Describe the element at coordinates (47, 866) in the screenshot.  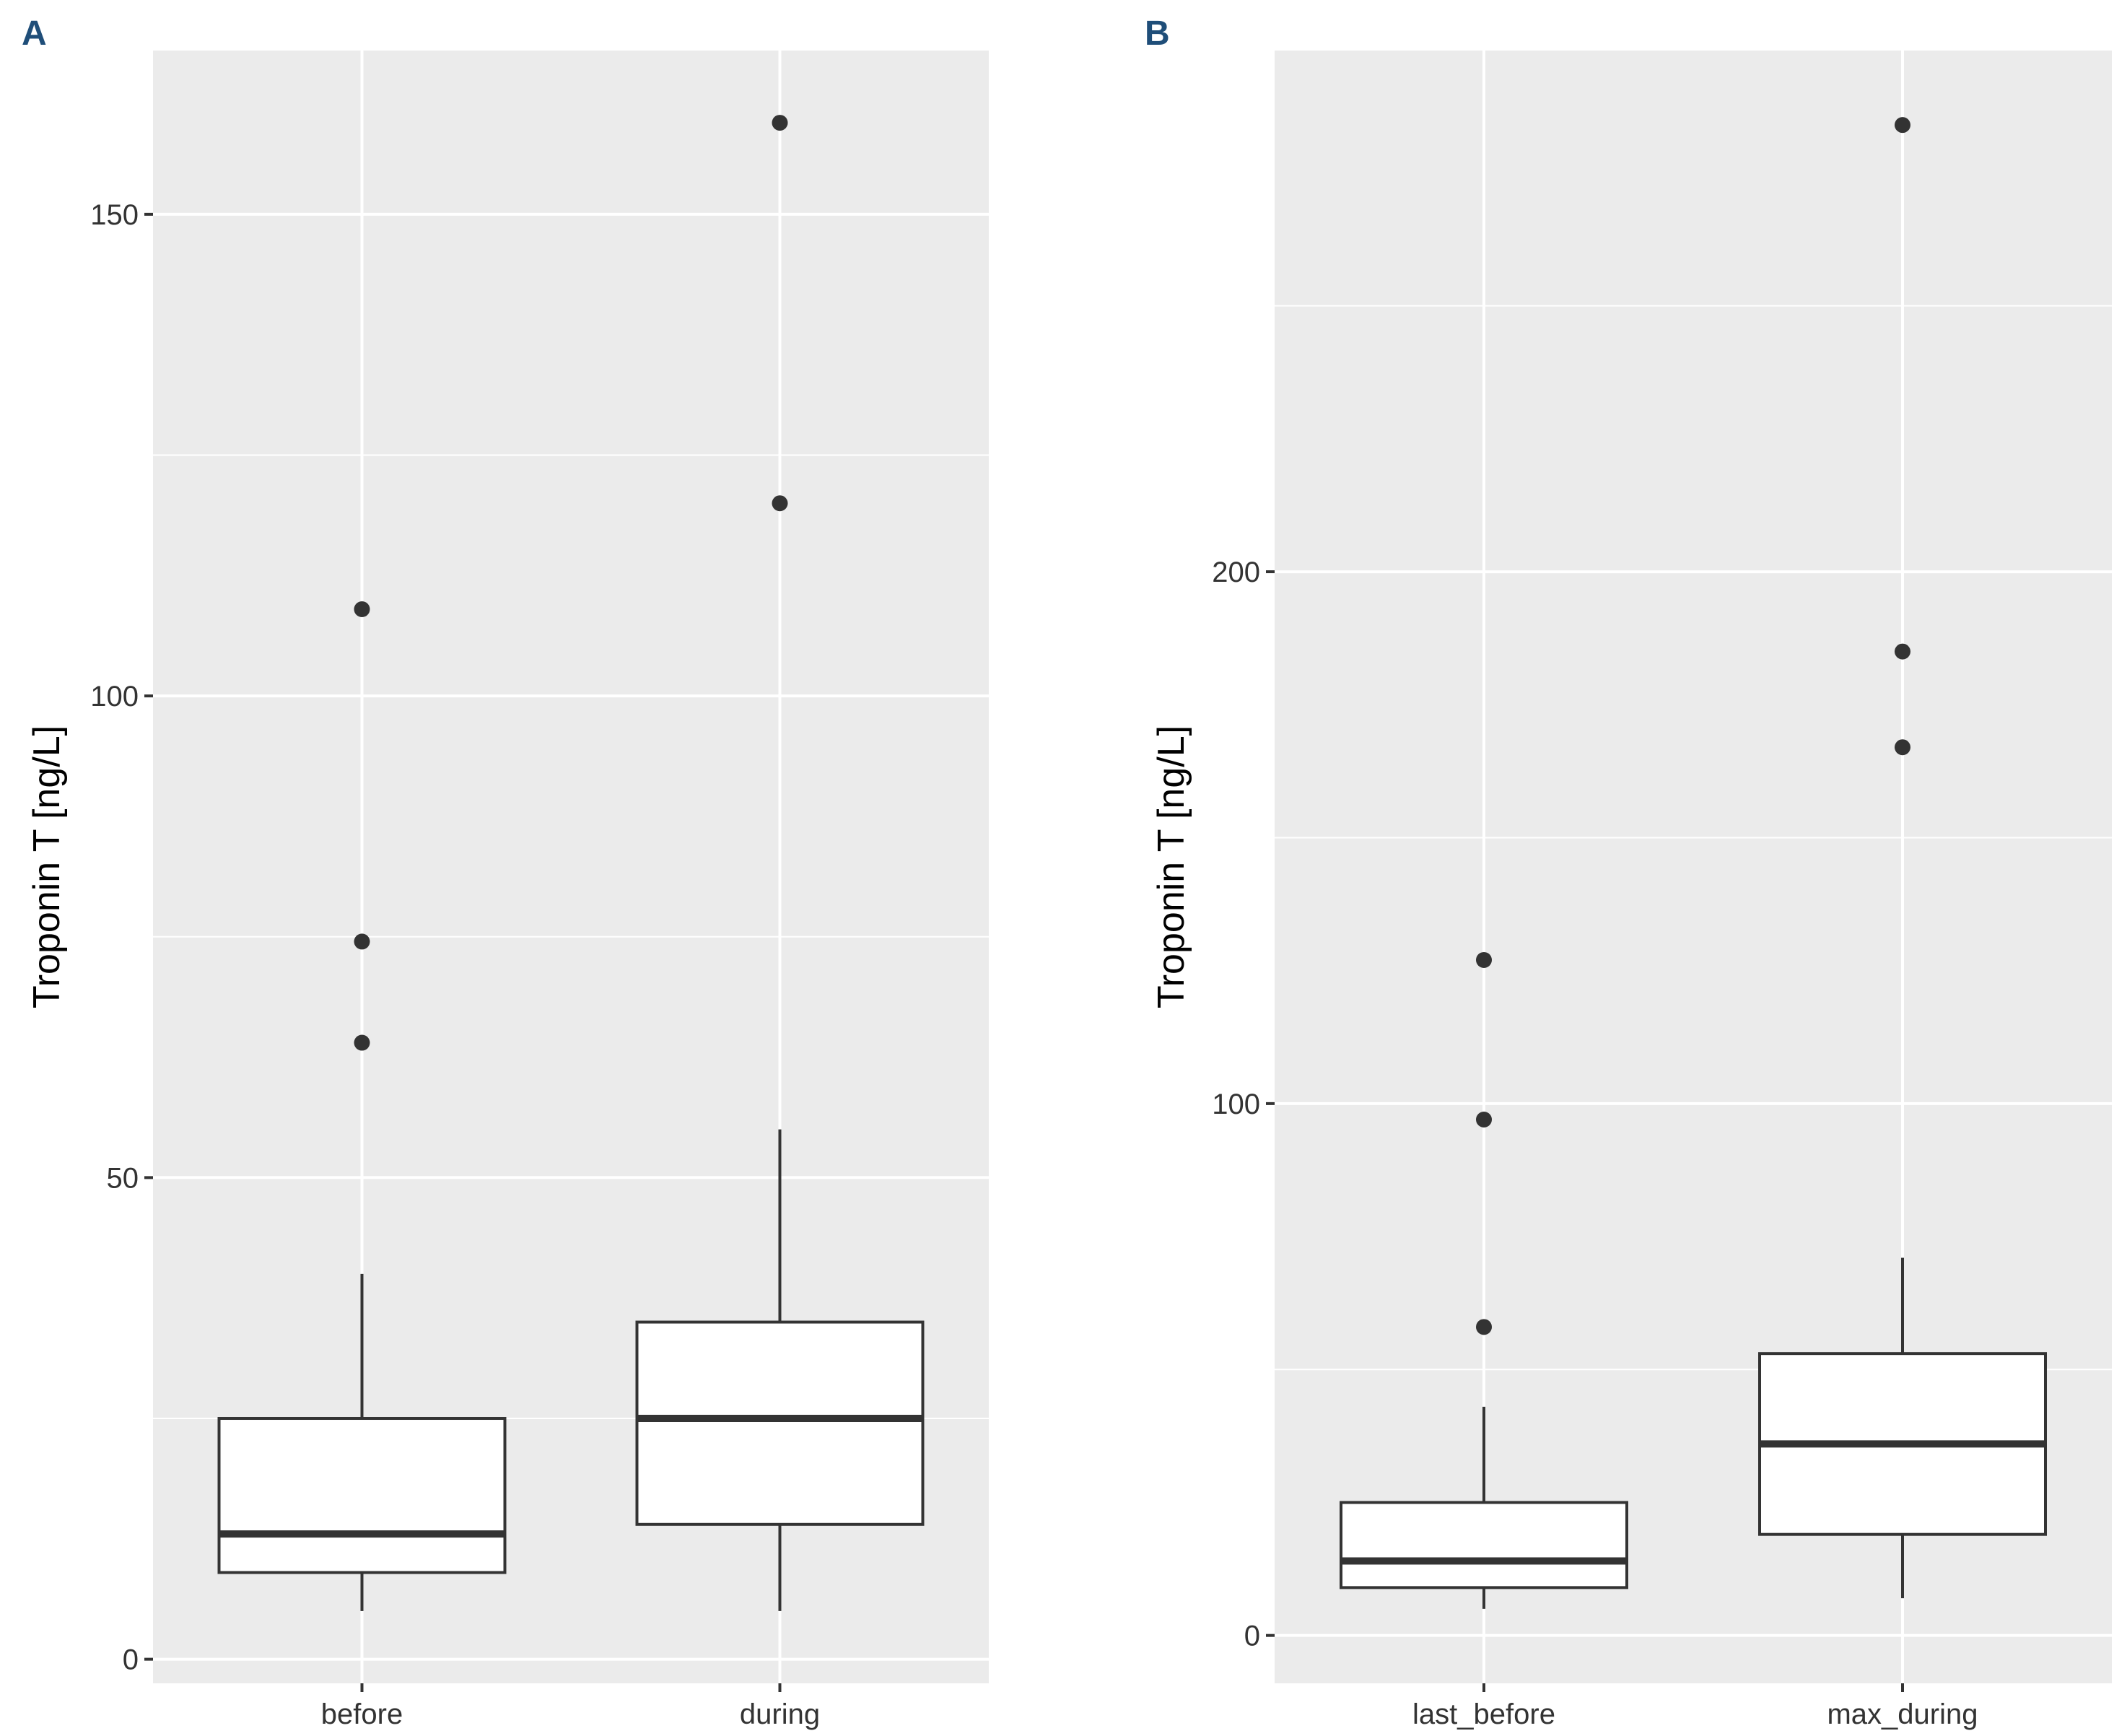
I see `panel-a-y-axis-title: Troponin T [ng/L]` at that location.